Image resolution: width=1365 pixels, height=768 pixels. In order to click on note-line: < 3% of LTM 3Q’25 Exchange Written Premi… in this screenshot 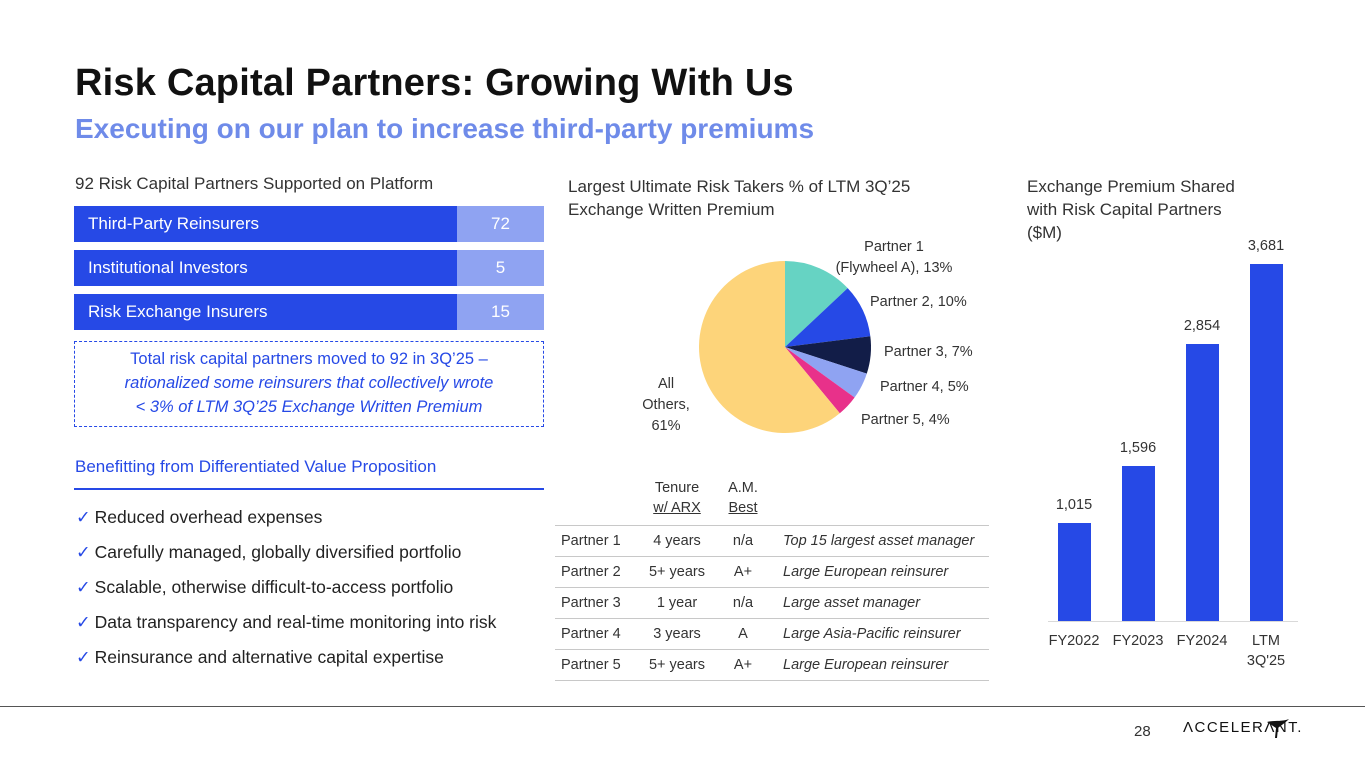, I will do `click(309, 407)`.